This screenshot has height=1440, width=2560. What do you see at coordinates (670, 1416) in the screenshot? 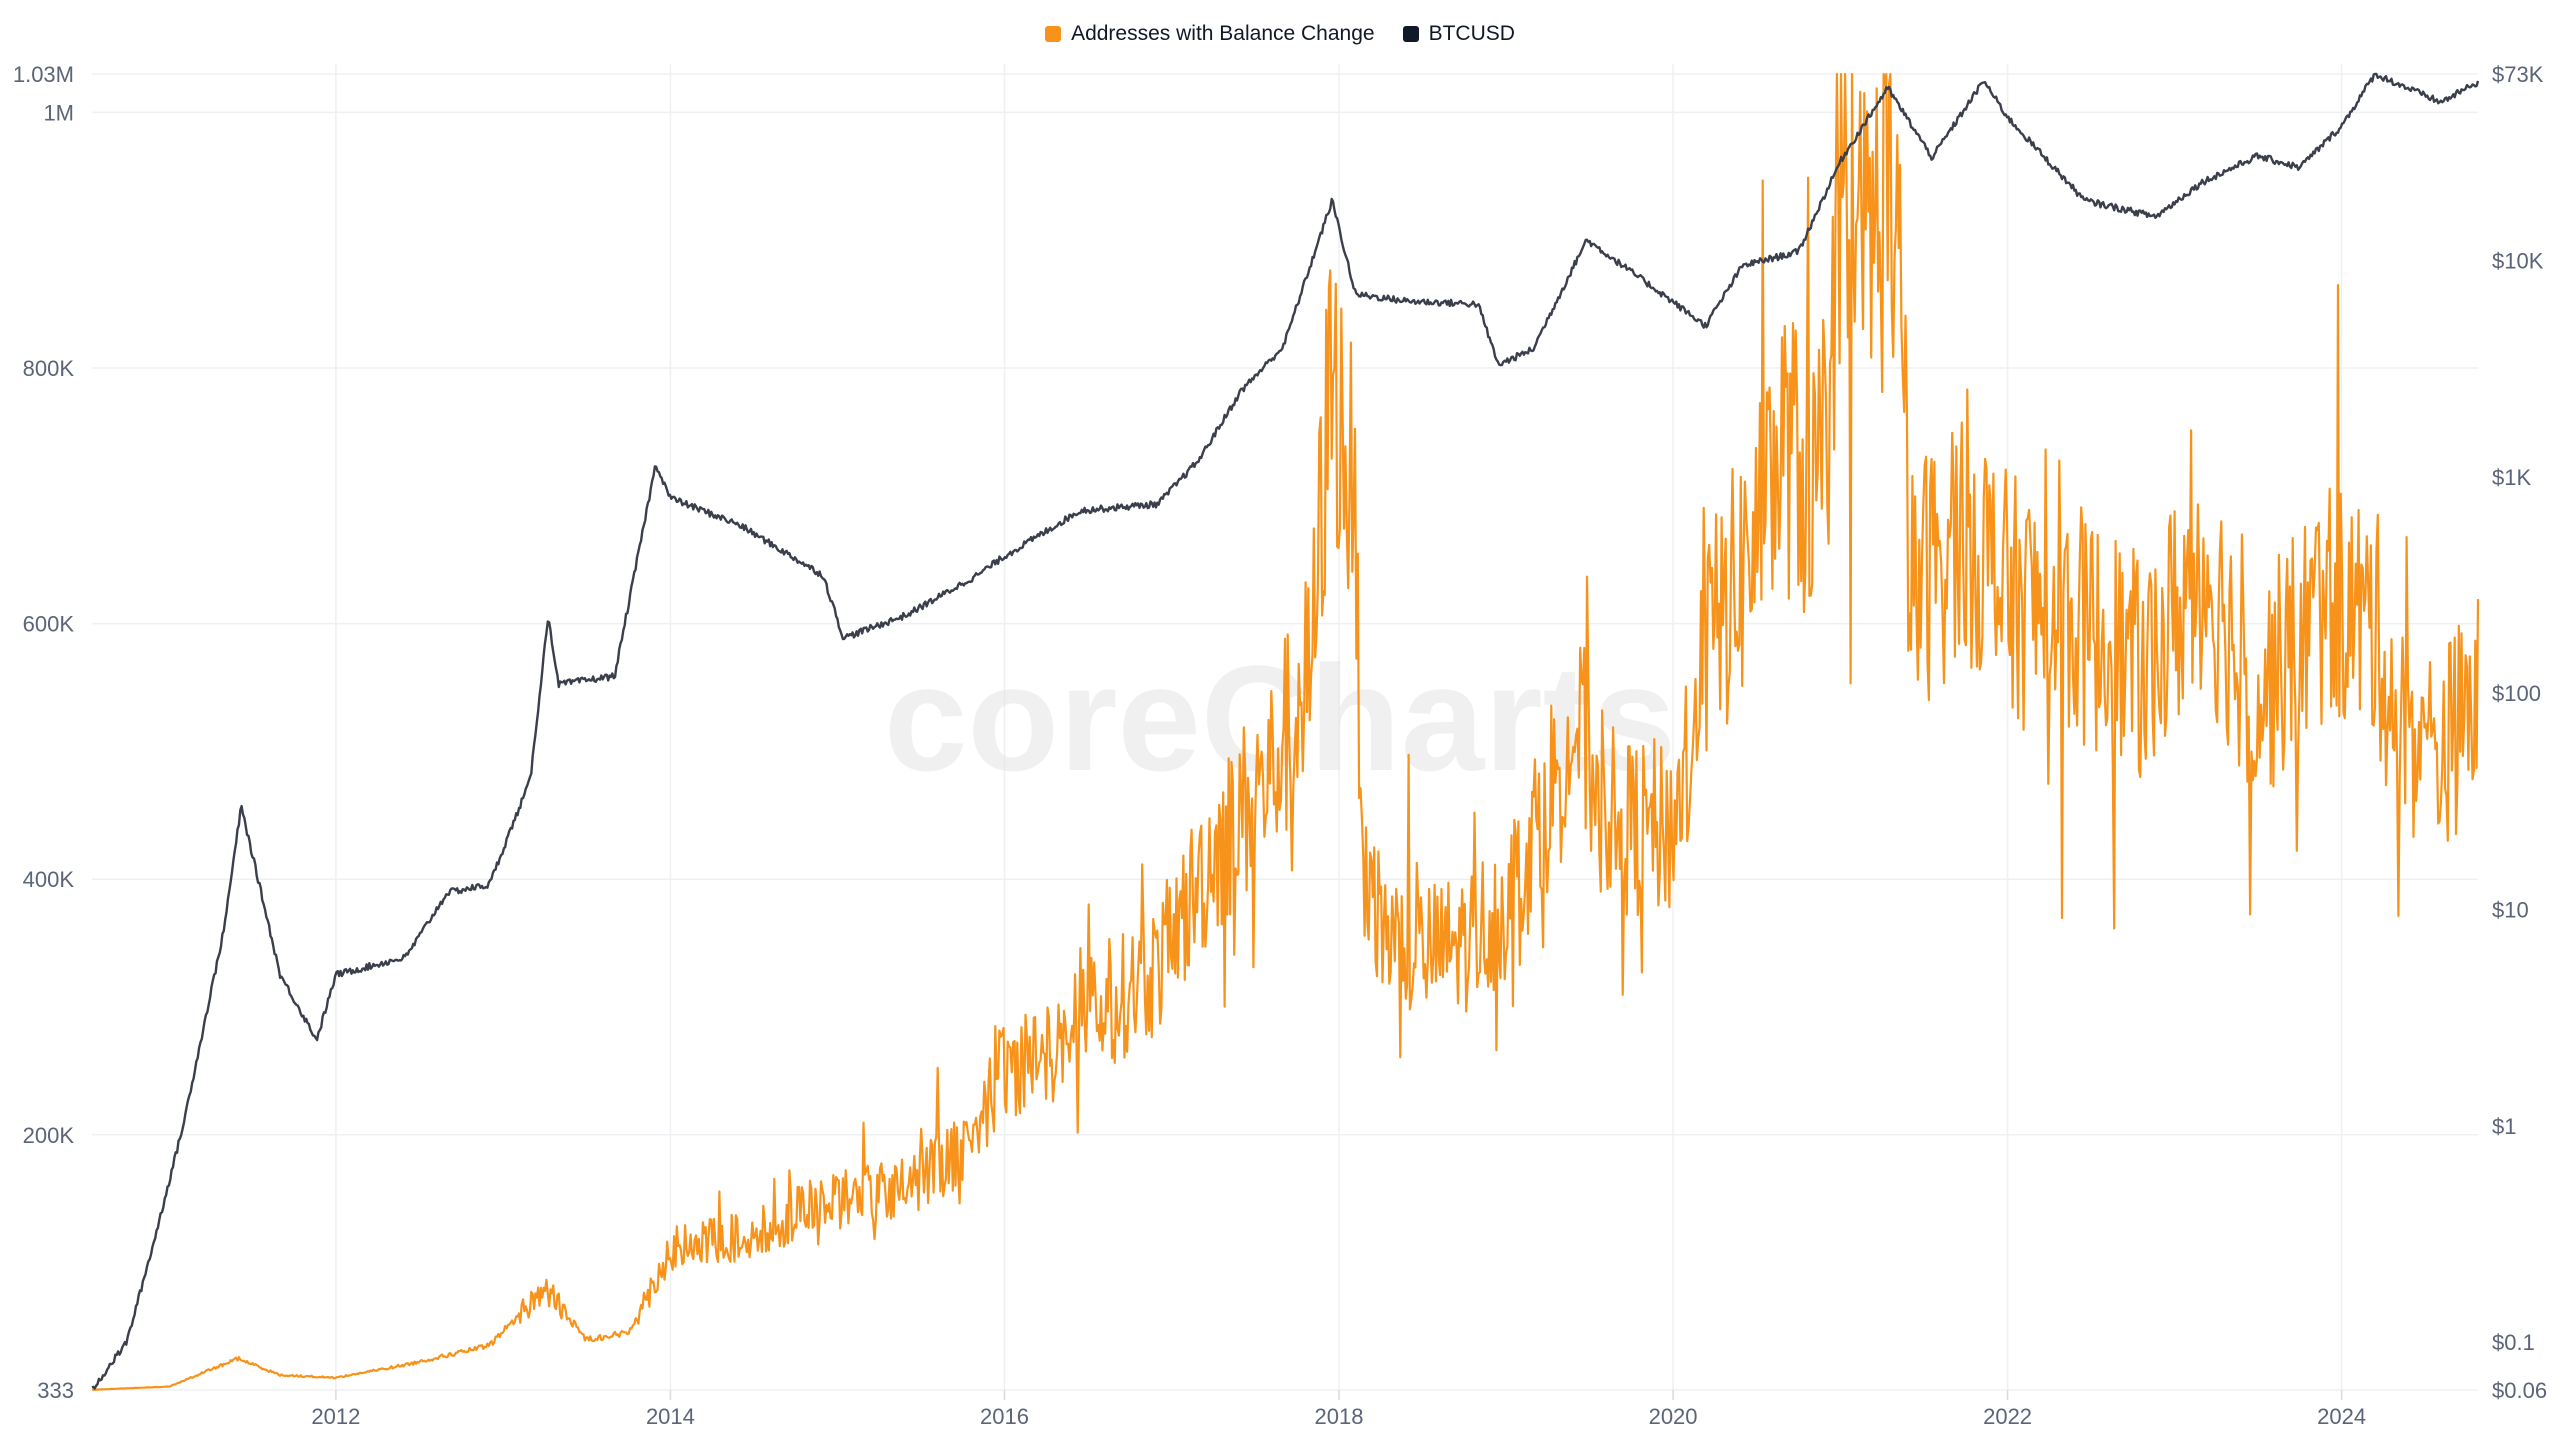
I see `x-tick-label: 2014` at bounding box center [670, 1416].